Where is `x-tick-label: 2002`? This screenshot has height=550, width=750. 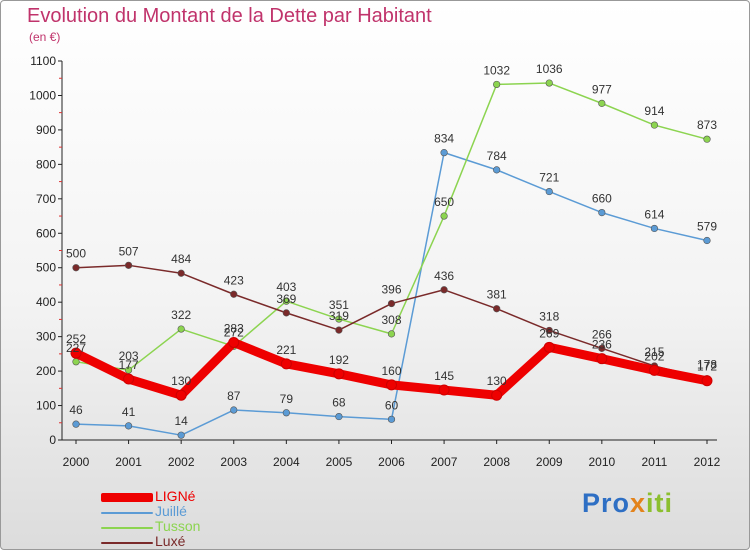
x-tick-label: 2002 is located at coordinates (181, 462).